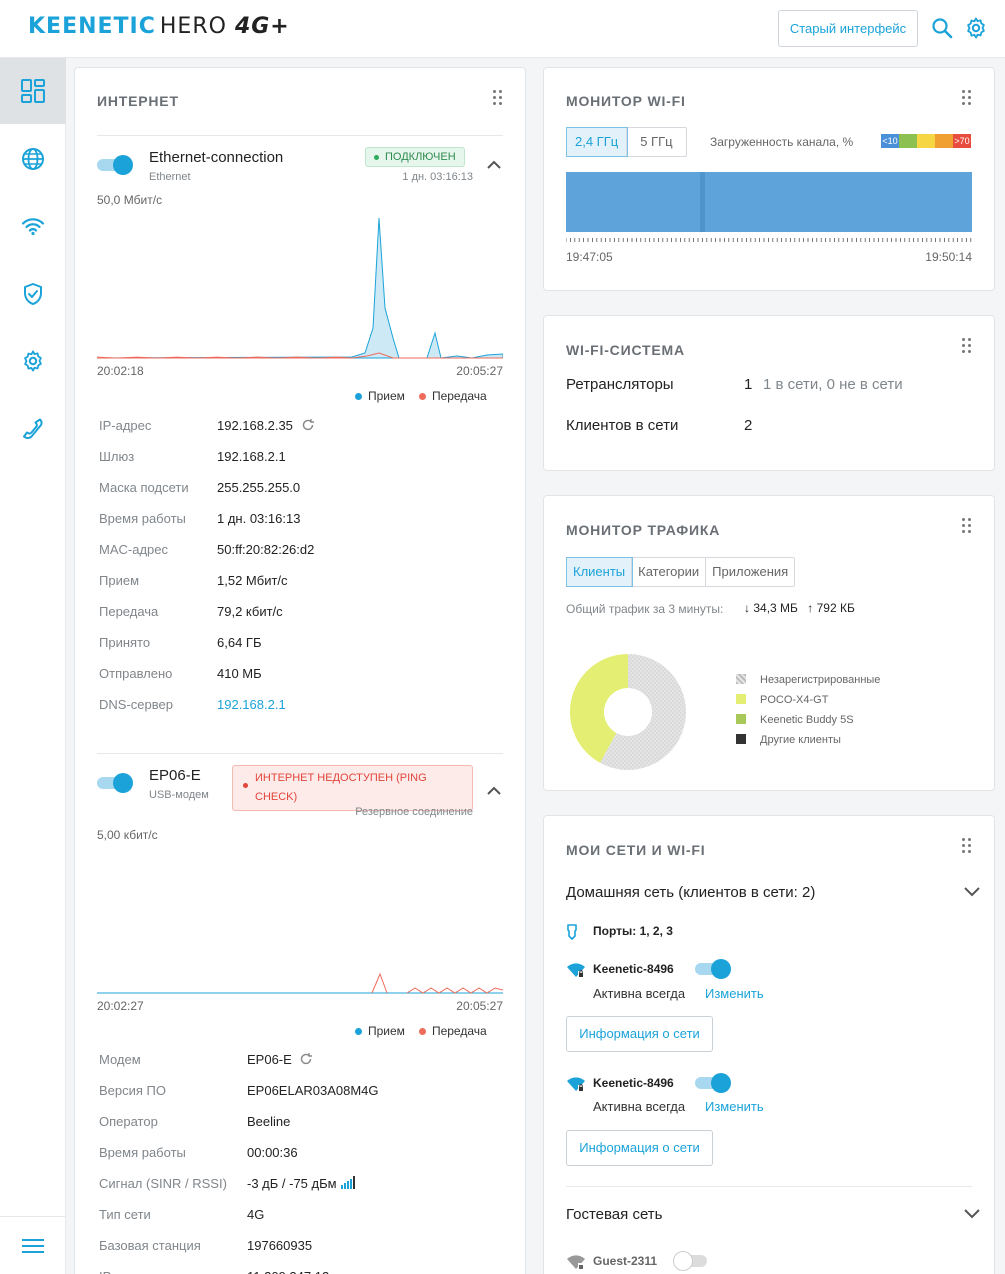  What do you see at coordinates (626, 101) in the screenshot?
I see `wifi-monitor-title: МОНИТОР WI-FI` at bounding box center [626, 101].